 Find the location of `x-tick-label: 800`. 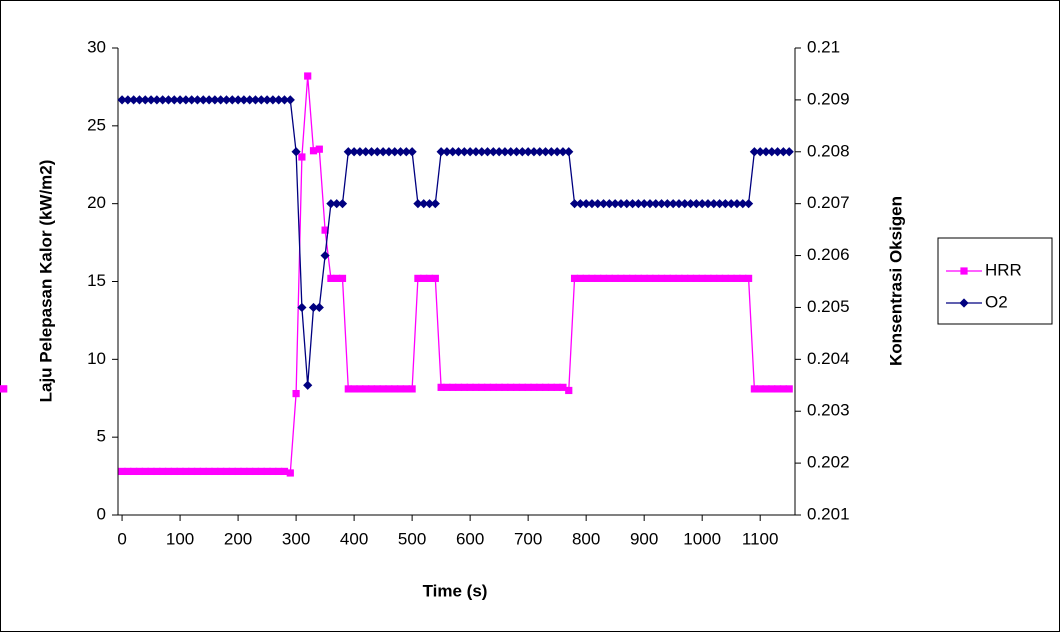

x-tick-label: 800 is located at coordinates (586, 538).